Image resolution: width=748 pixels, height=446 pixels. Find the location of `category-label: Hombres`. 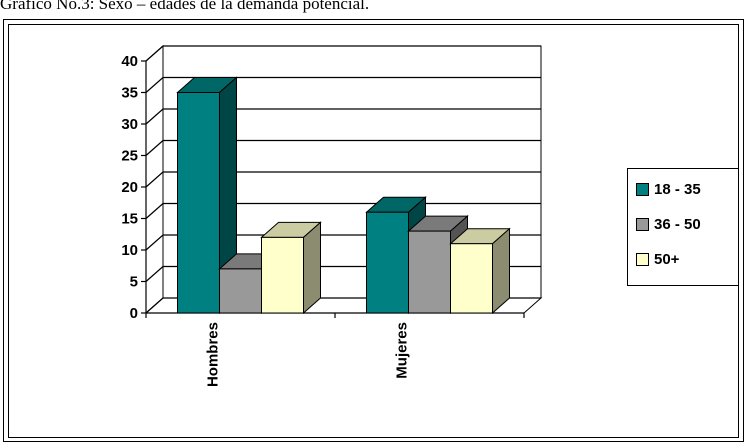

category-label: Hombres is located at coordinates (213, 354).